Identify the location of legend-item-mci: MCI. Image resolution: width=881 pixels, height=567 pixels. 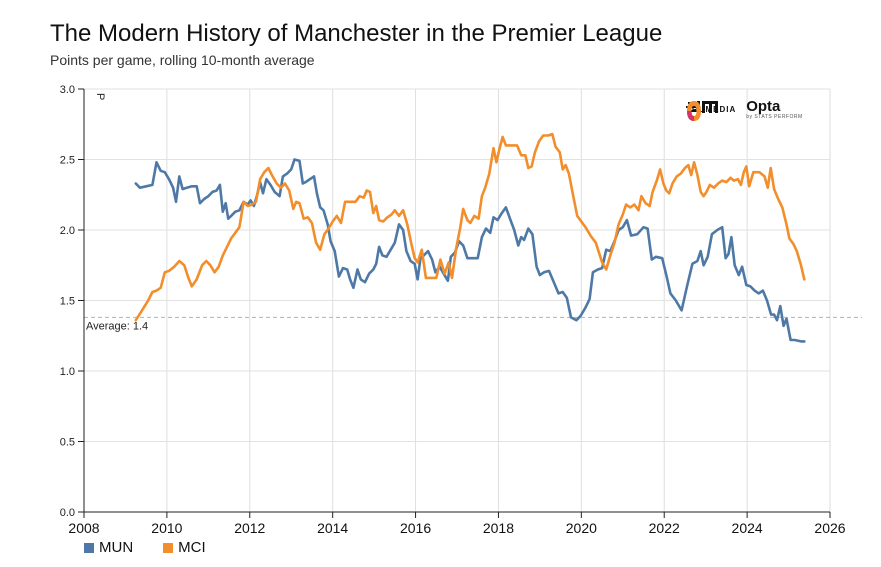
(184, 547).